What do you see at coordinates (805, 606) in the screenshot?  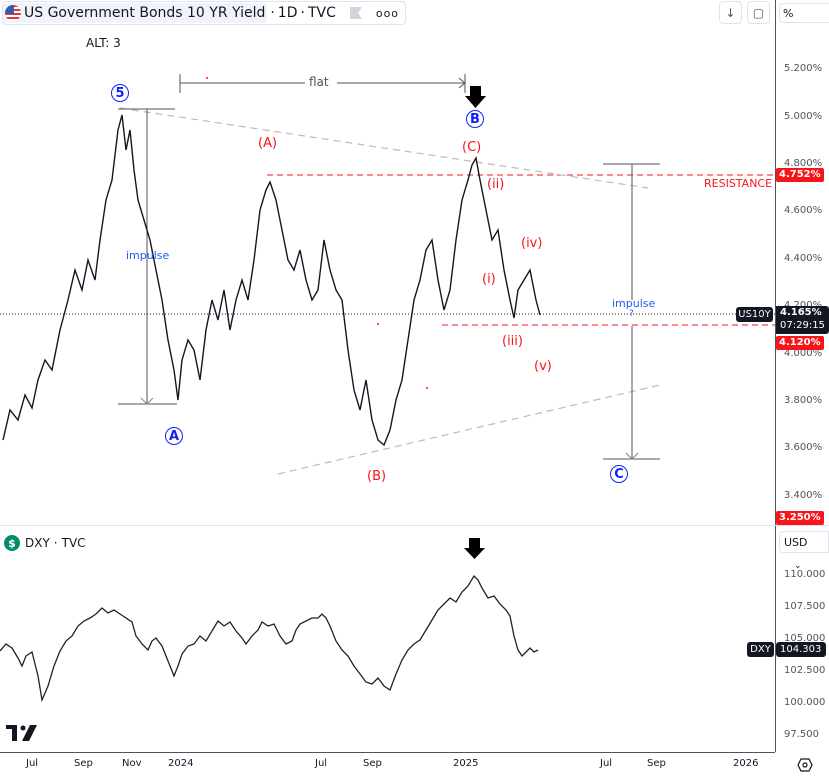 I see `dxy-tick: 107.500` at bounding box center [805, 606].